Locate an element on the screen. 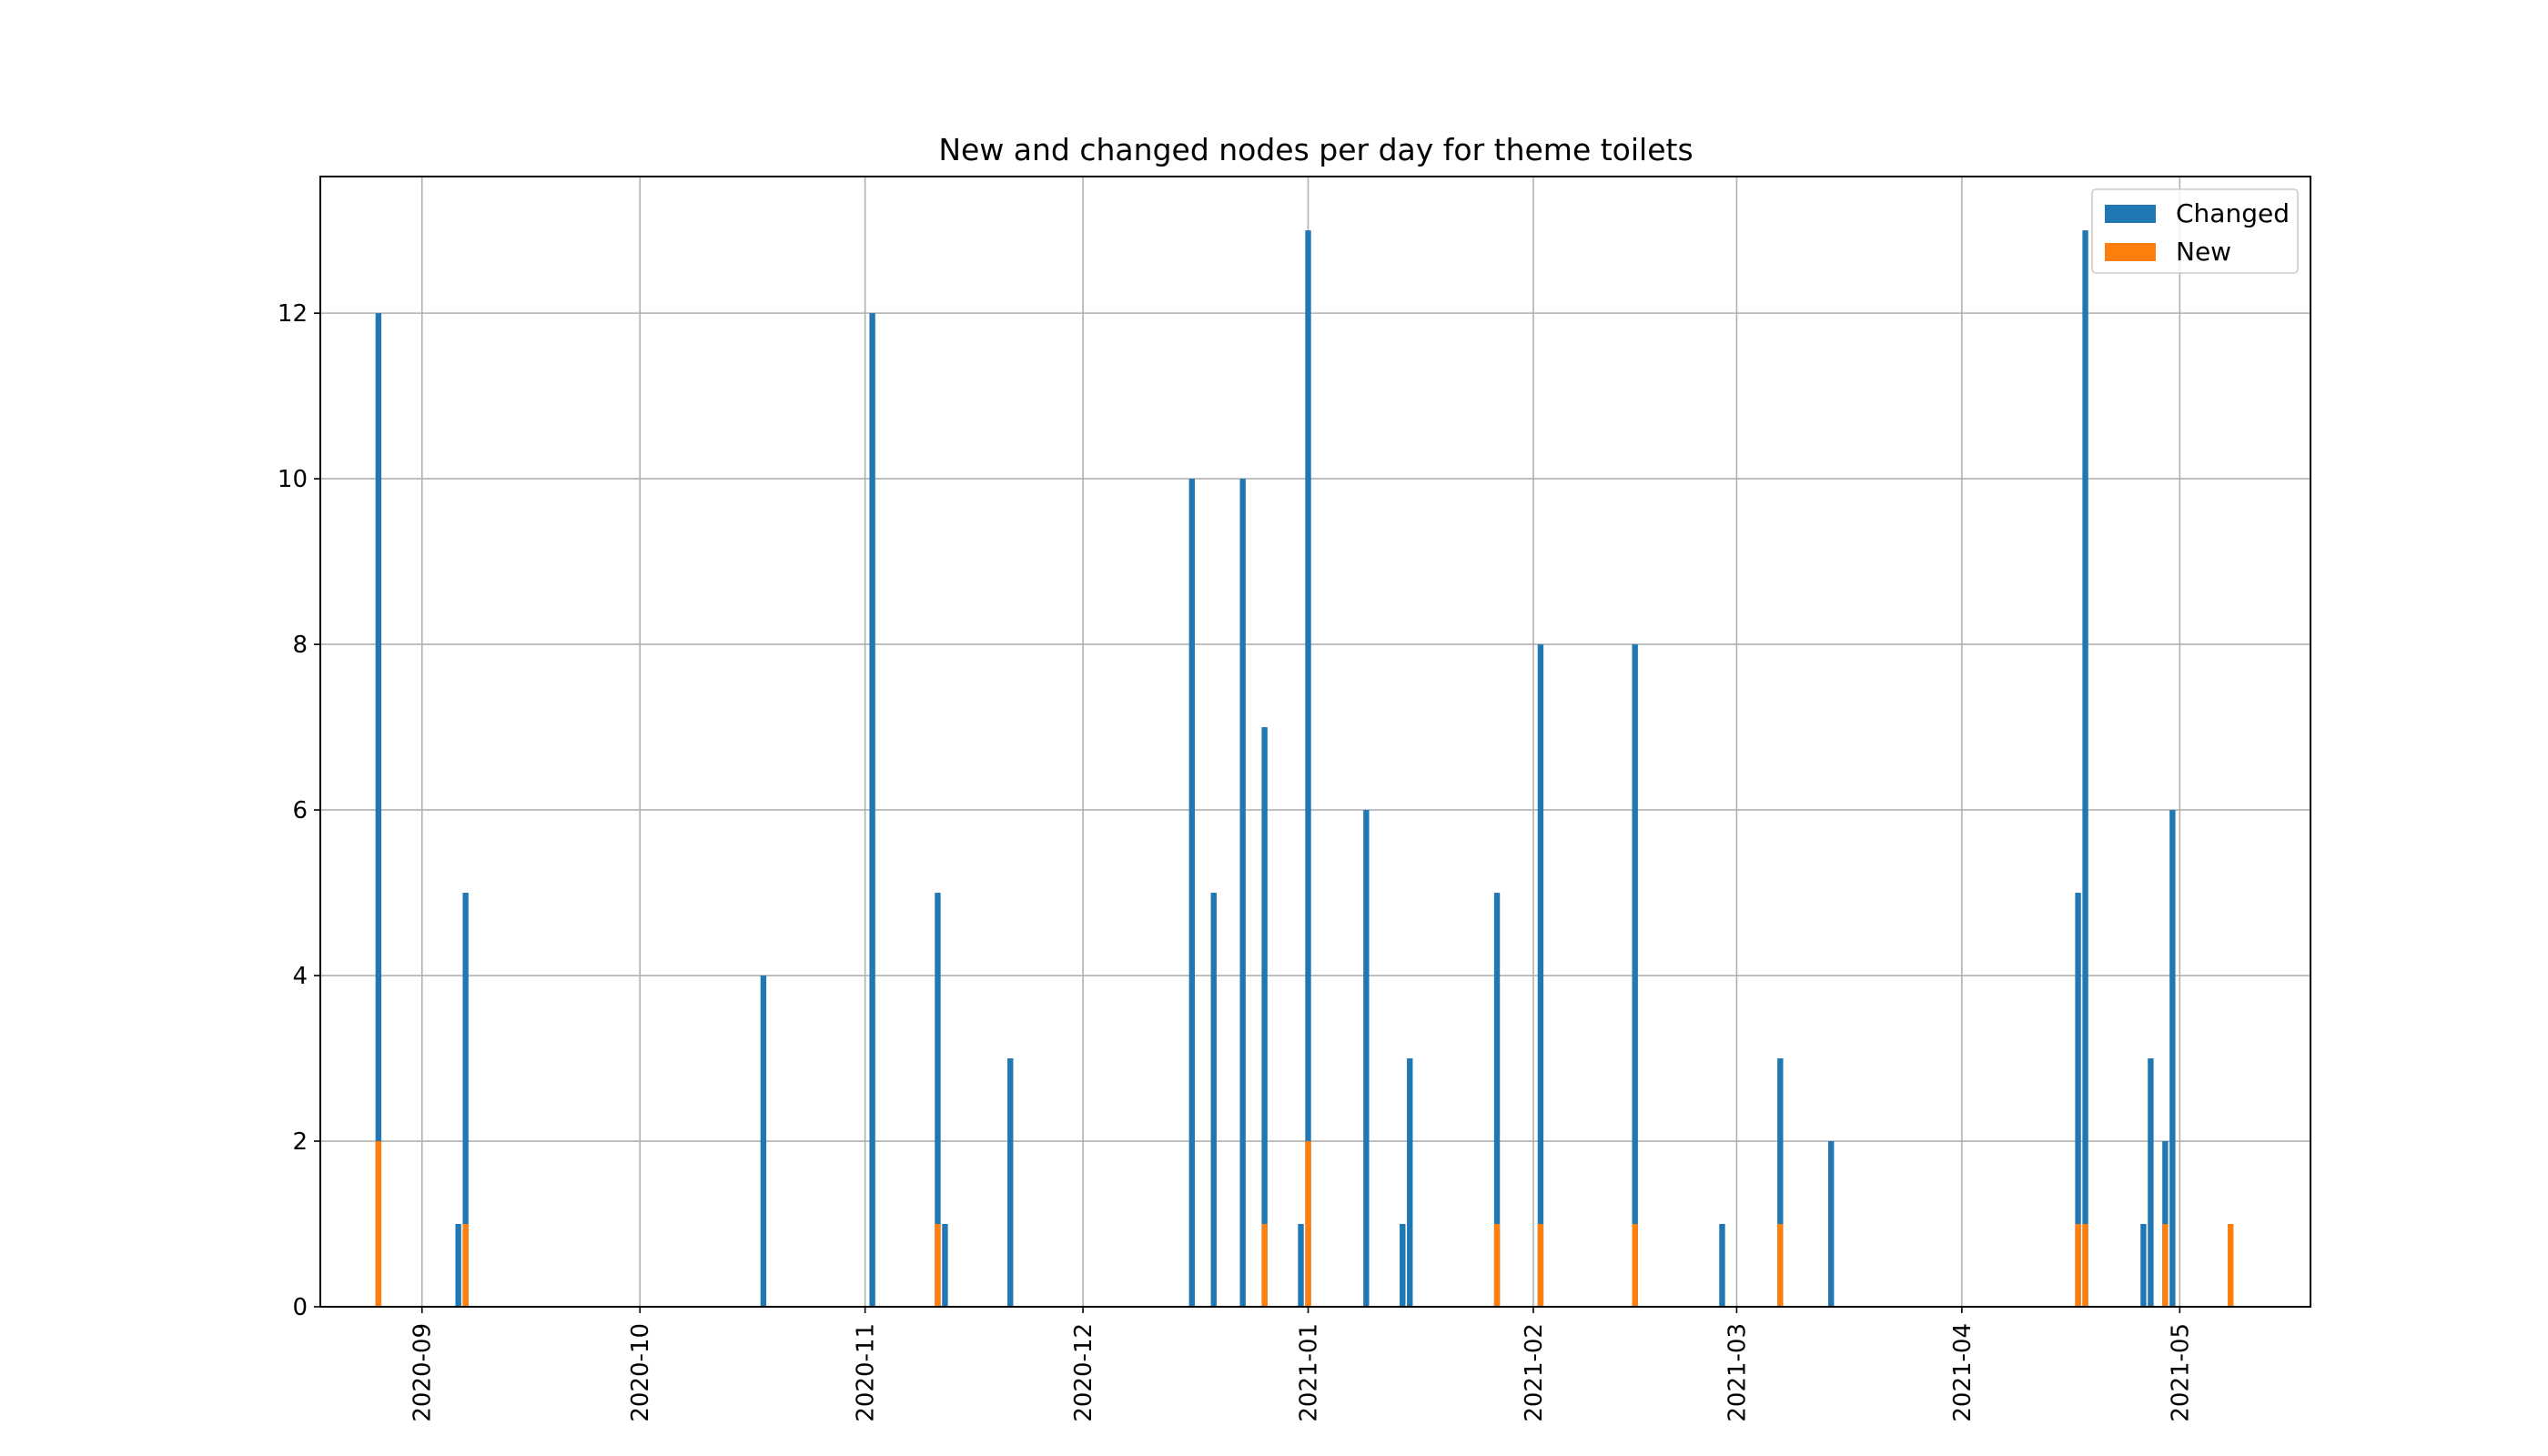 The height and width of the screenshot is (1456, 2548). x-tick-label: 2021-03 is located at coordinates (1738, 1373).